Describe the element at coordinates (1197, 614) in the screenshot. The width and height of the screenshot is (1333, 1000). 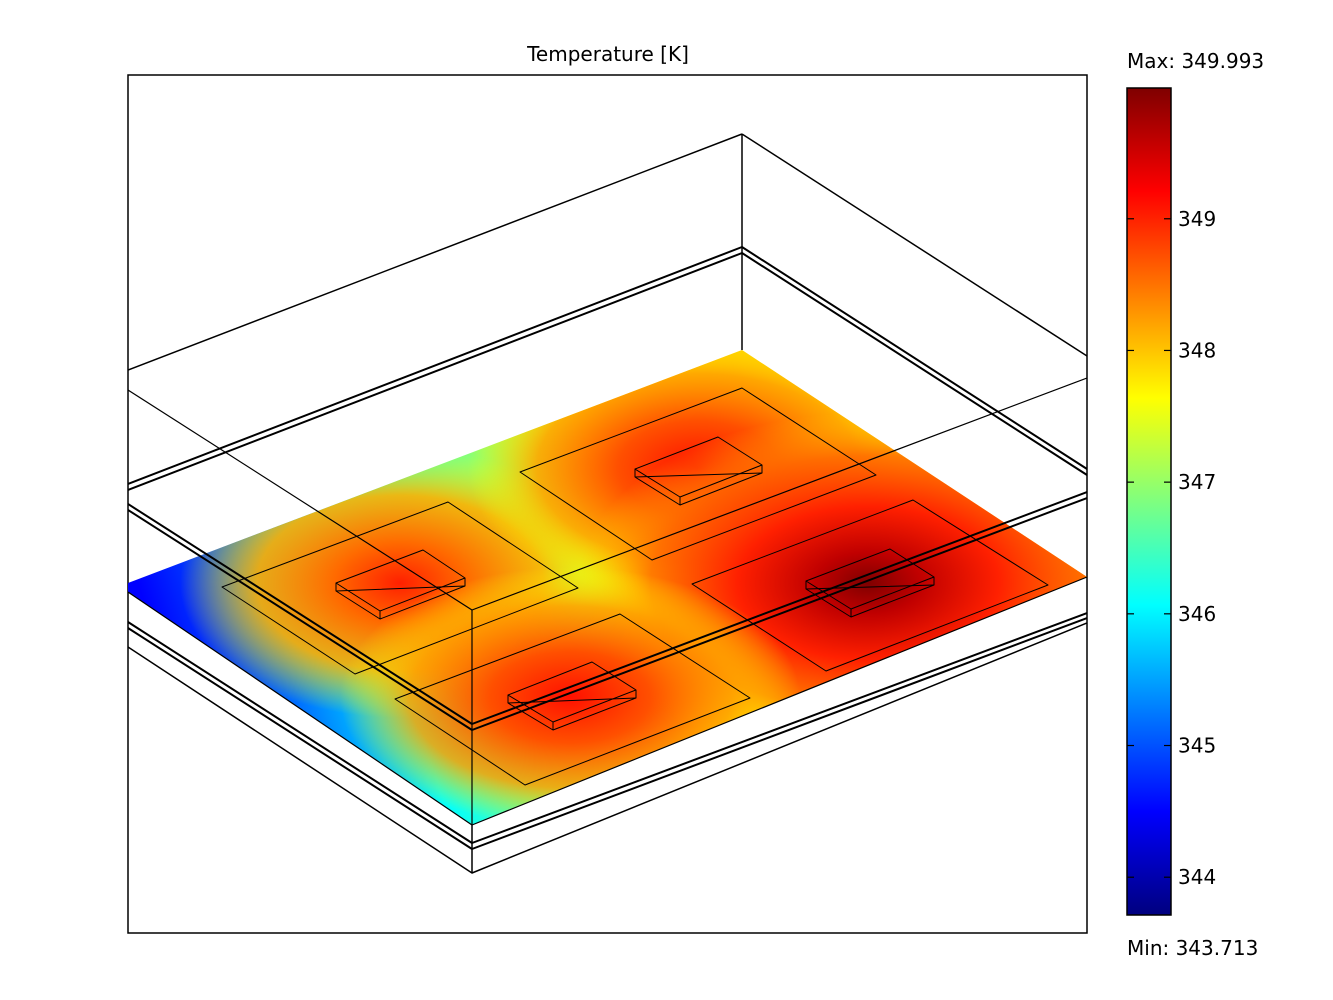
I see `colorbar-tick-label: 346` at that location.